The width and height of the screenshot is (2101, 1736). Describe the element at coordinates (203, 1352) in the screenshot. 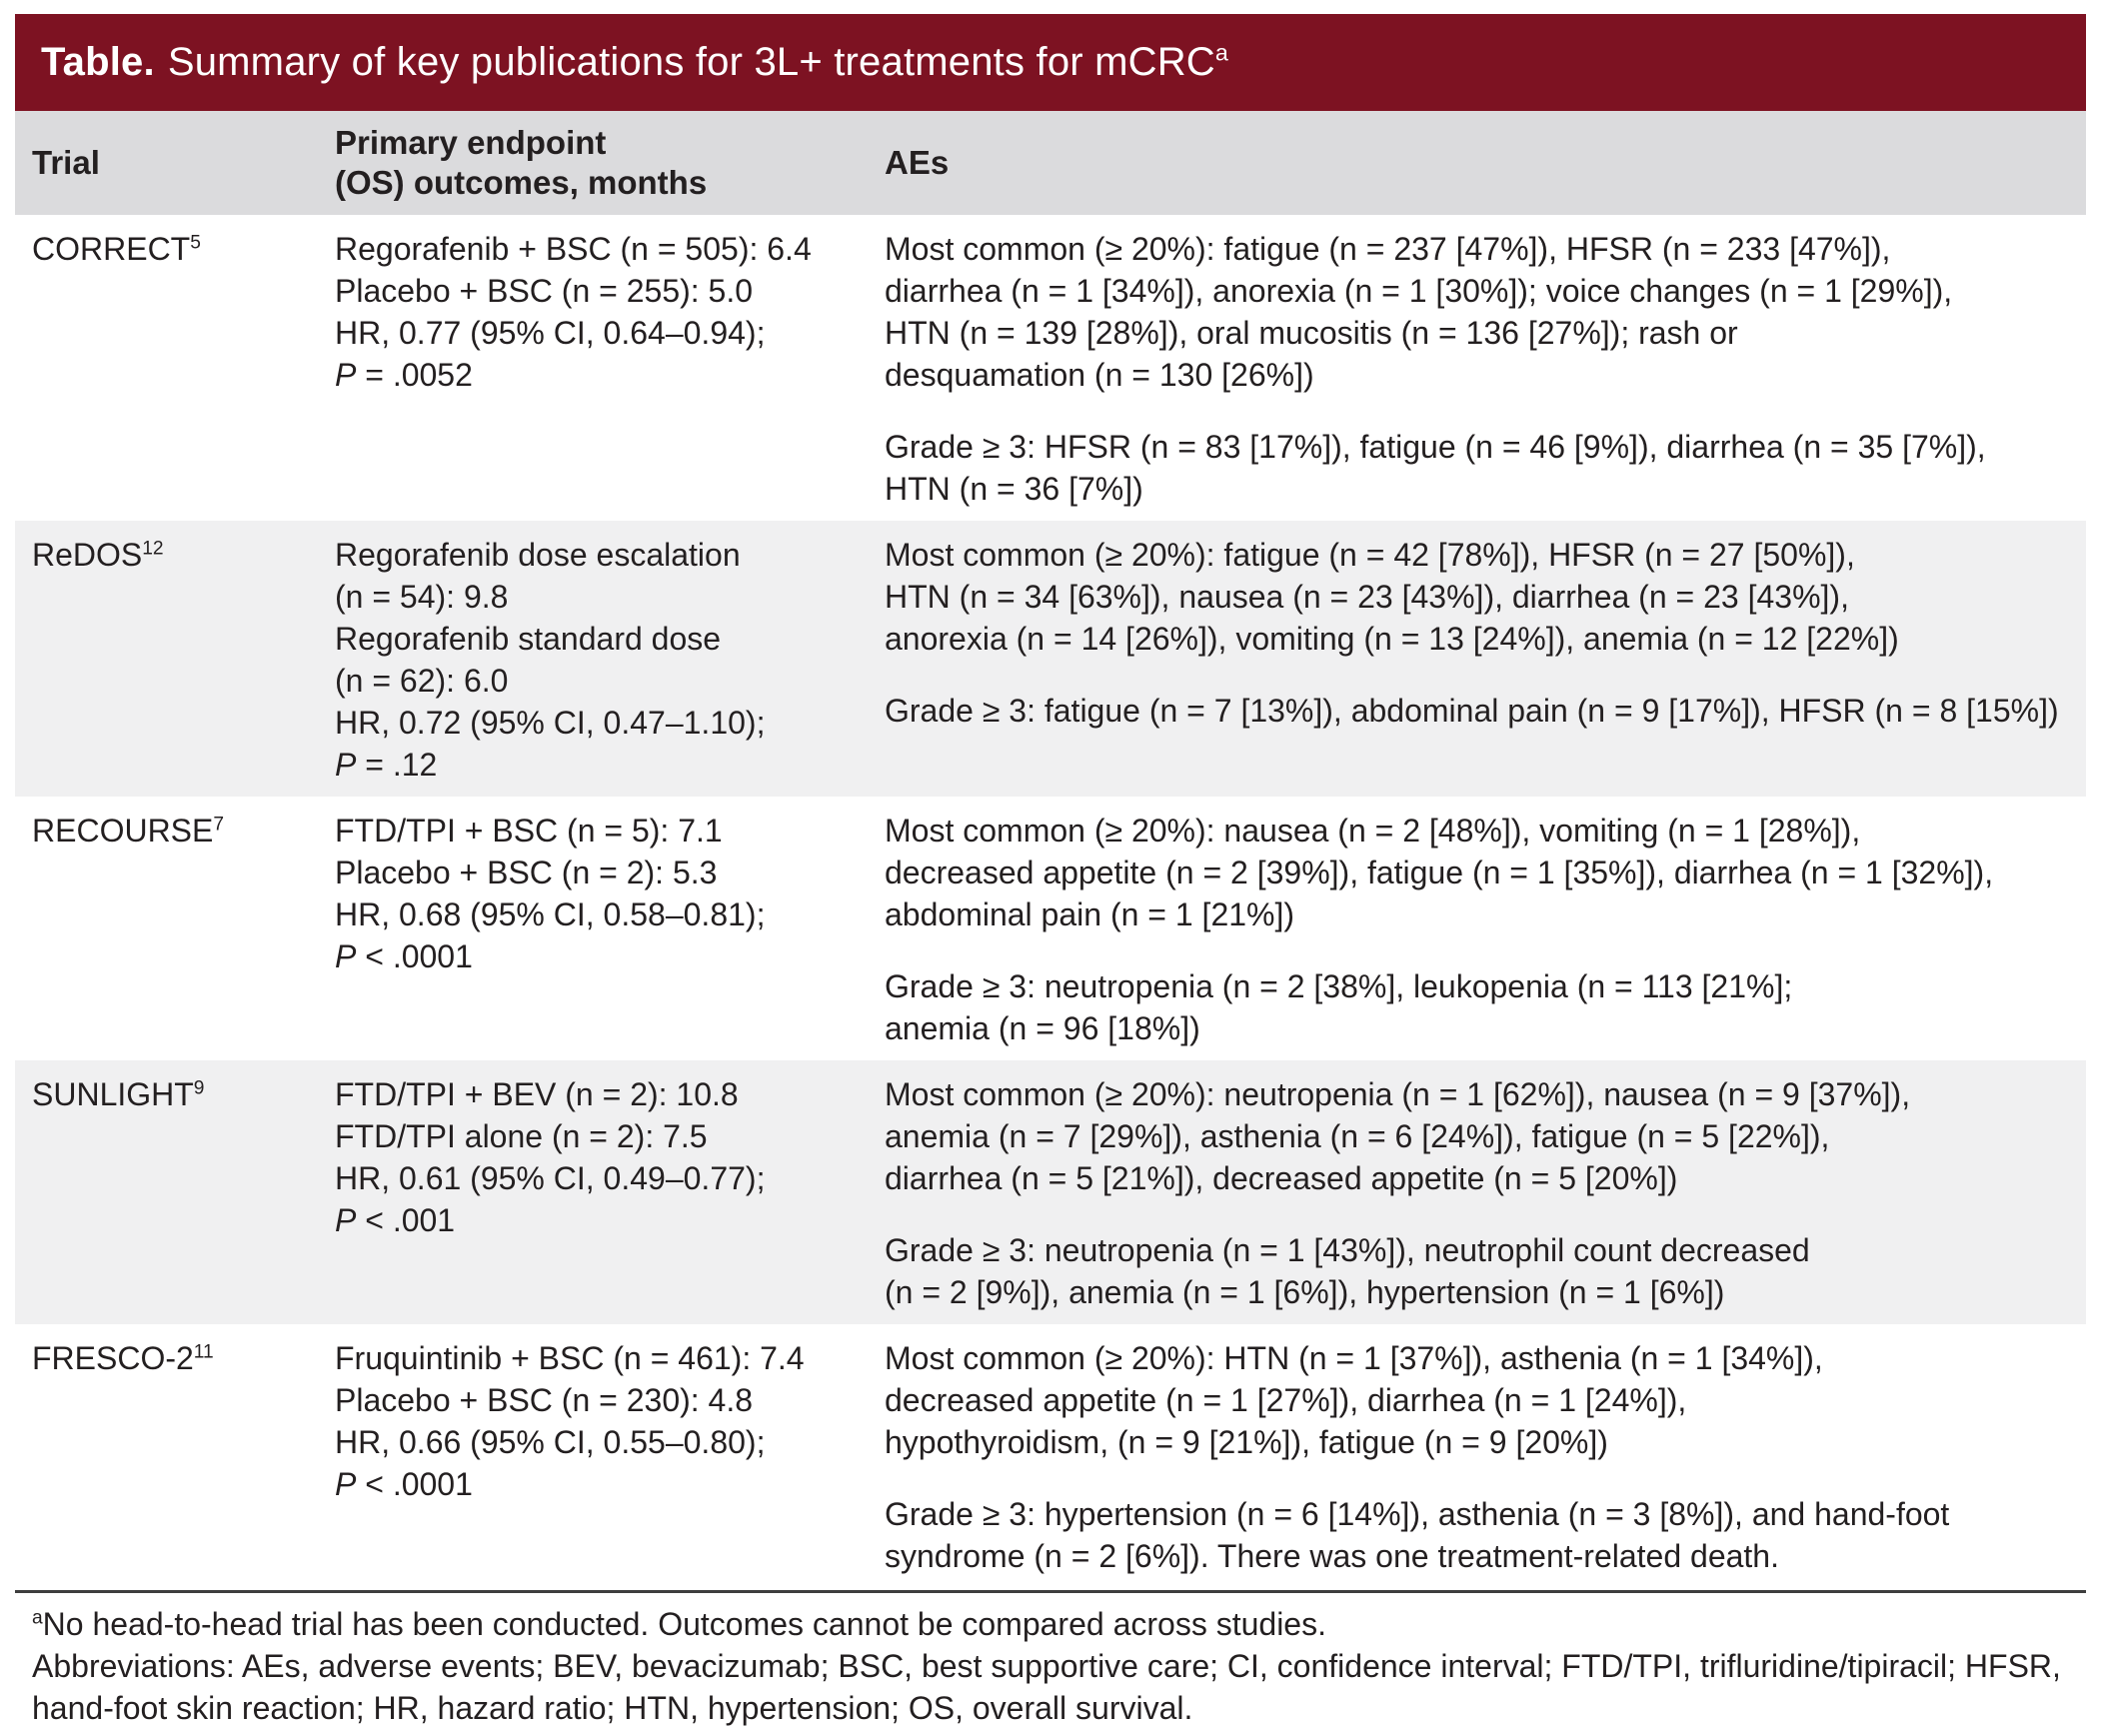

I see `trial-reference-superscript: 11` at that location.